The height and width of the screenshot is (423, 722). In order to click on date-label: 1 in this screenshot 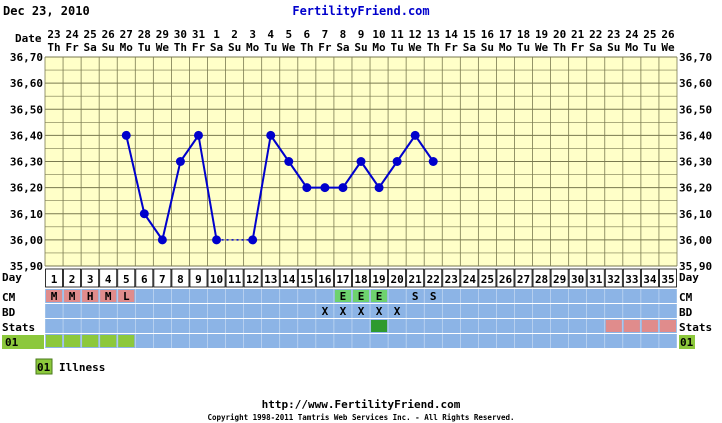, I will do `click(216, 34)`.